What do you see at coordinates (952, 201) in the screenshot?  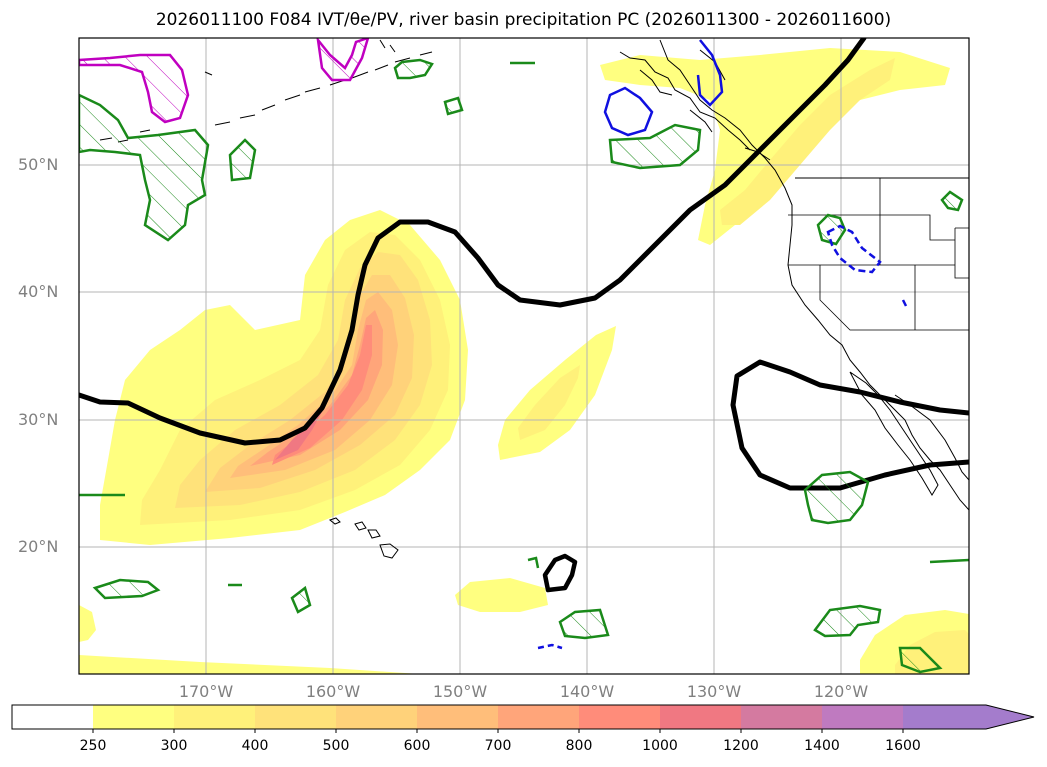 I see `pv-green-mt` at bounding box center [952, 201].